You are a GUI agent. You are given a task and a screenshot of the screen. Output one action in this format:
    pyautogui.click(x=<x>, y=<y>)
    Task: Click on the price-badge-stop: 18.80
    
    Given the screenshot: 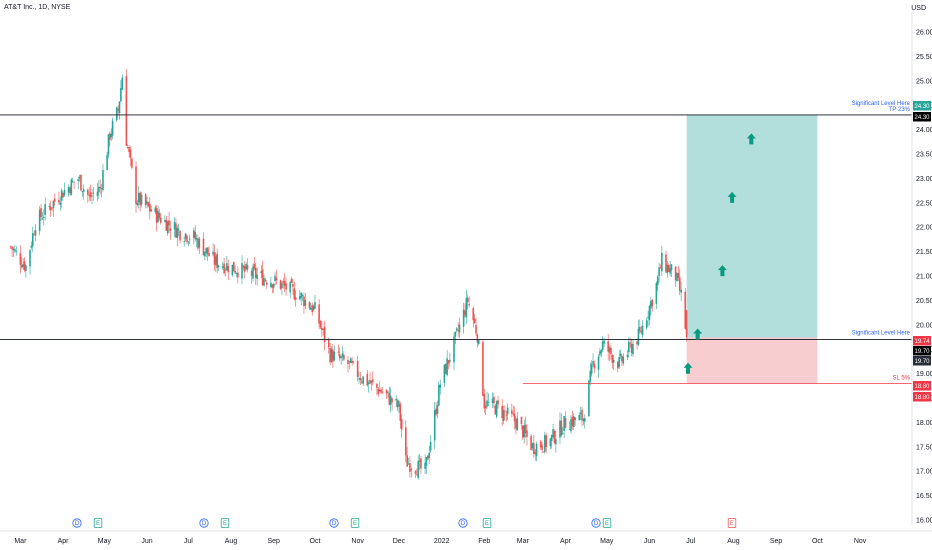 What is the action you would take?
    pyautogui.click(x=922, y=386)
    